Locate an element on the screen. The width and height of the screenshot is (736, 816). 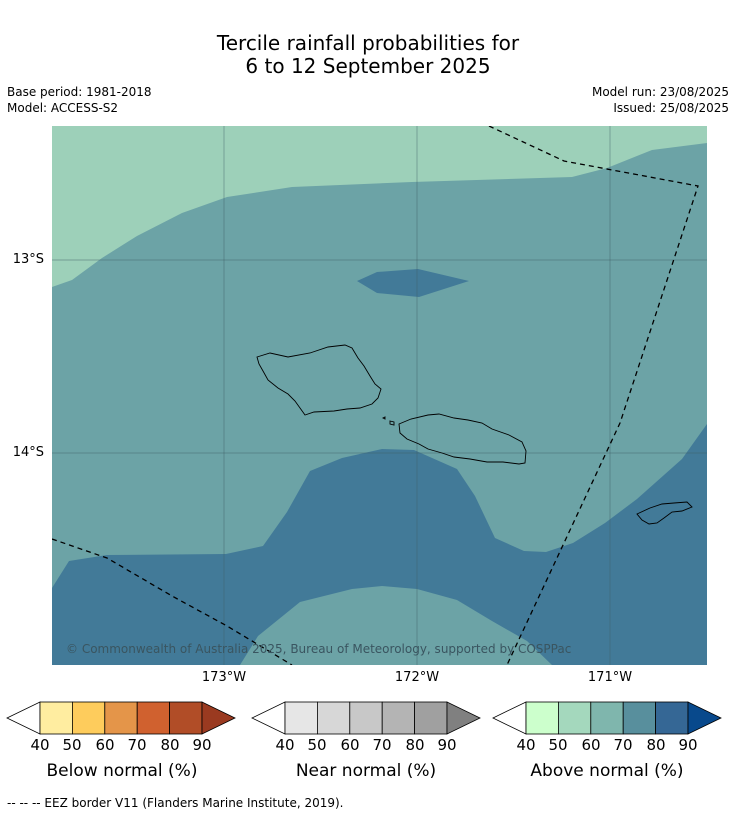
savaii-island is located at coordinates (319, 380).